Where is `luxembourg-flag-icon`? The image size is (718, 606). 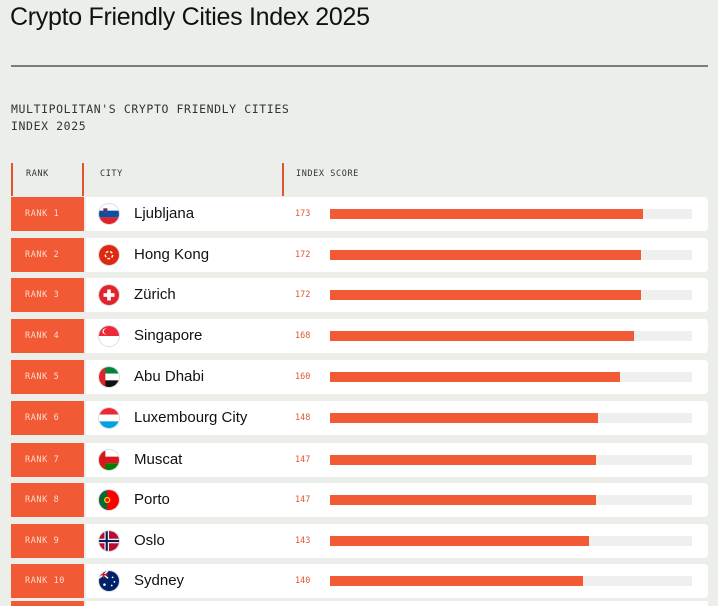
luxembourg-flag-icon is located at coordinates (109, 418).